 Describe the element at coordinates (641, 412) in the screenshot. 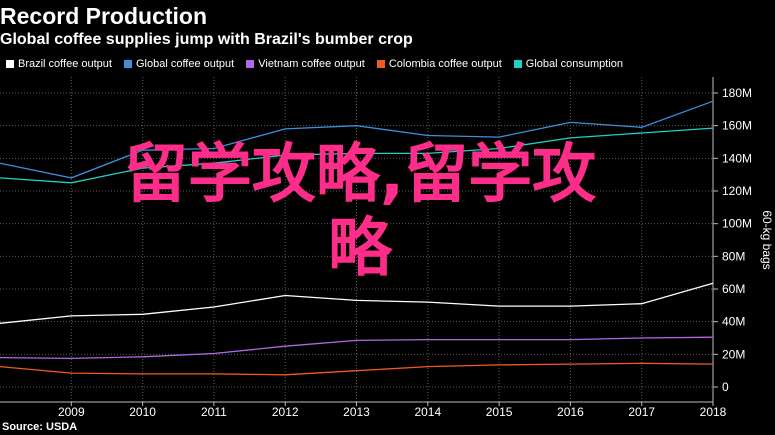

I see `x-tick-label: 2017` at that location.